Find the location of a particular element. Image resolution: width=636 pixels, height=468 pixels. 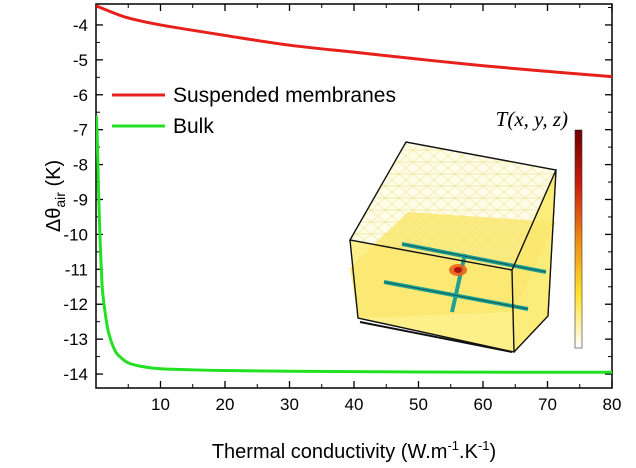

inset-beam-cross is located at coordinates (458, 283).